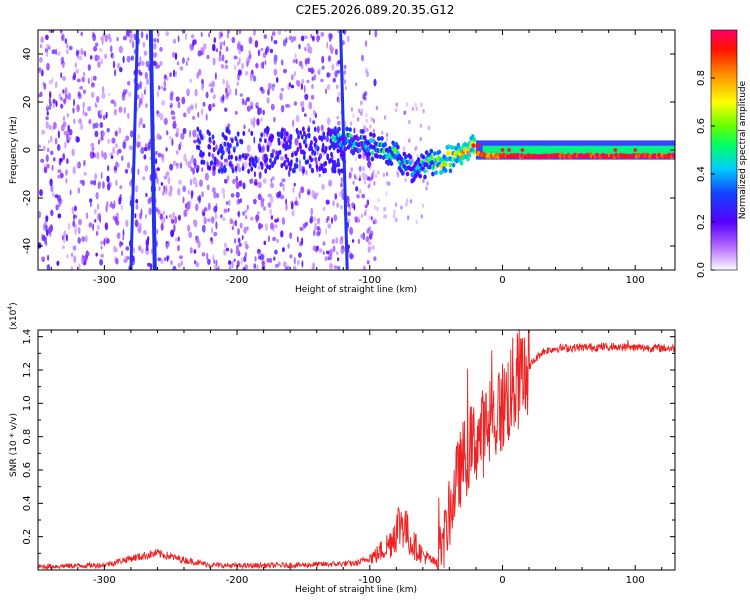 This screenshot has height=604, width=750. I want to click on snr-y-tick-label: 1.0, so click(27, 403).